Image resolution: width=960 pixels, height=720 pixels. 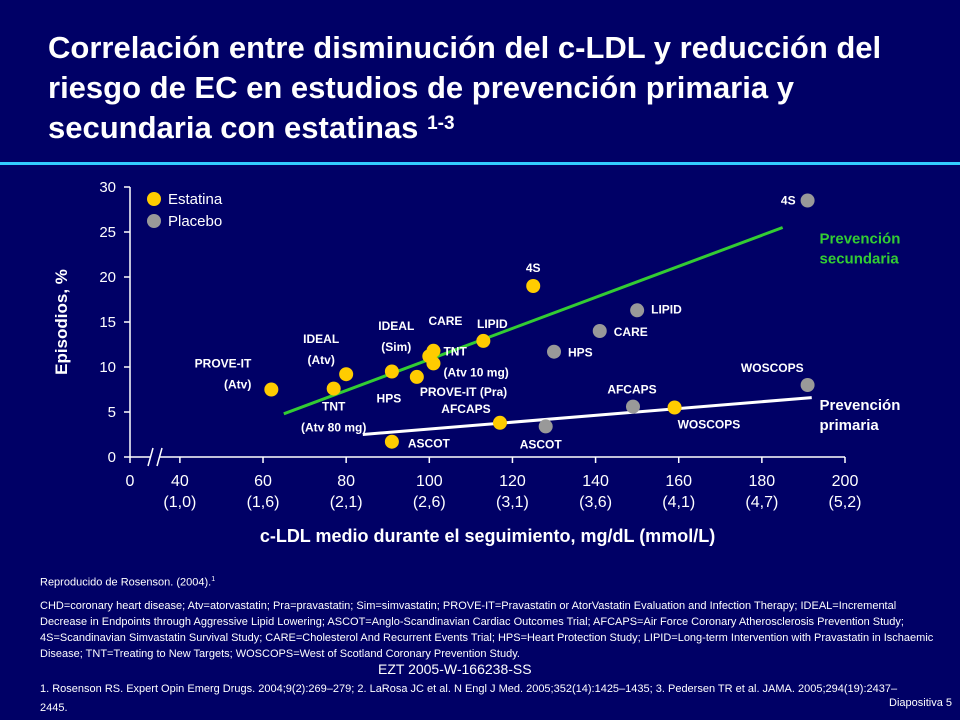 What do you see at coordinates (480, 163) in the screenshot?
I see `title-divider` at bounding box center [480, 163].